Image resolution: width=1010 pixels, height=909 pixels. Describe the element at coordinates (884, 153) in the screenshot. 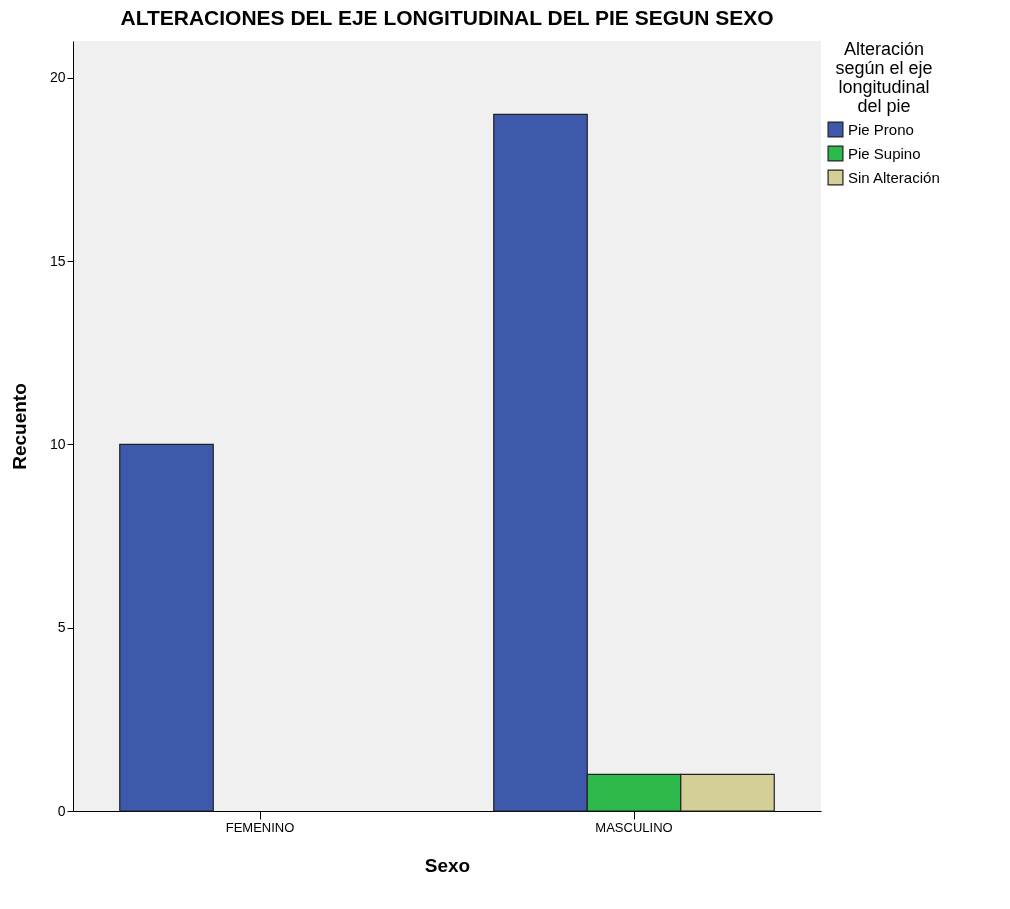

I see `legend-label: Pie Supino` at that location.